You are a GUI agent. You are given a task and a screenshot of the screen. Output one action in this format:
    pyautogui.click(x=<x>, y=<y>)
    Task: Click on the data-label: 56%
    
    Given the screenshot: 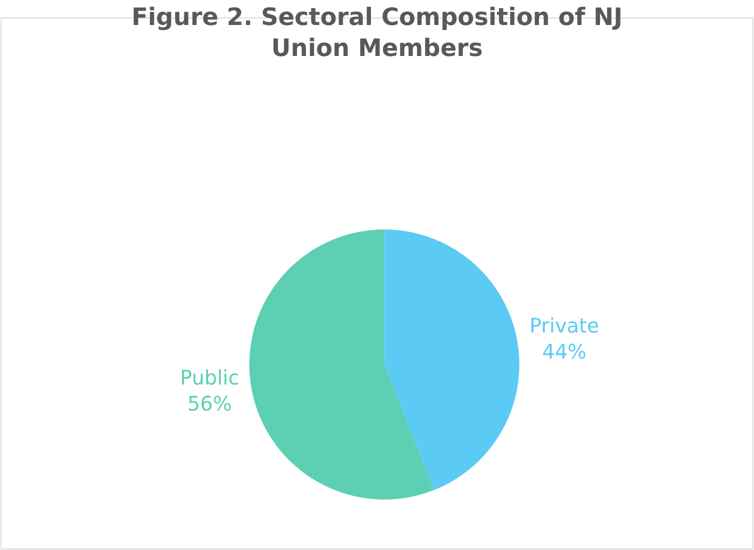 What is the action you would take?
    pyautogui.click(x=209, y=404)
    